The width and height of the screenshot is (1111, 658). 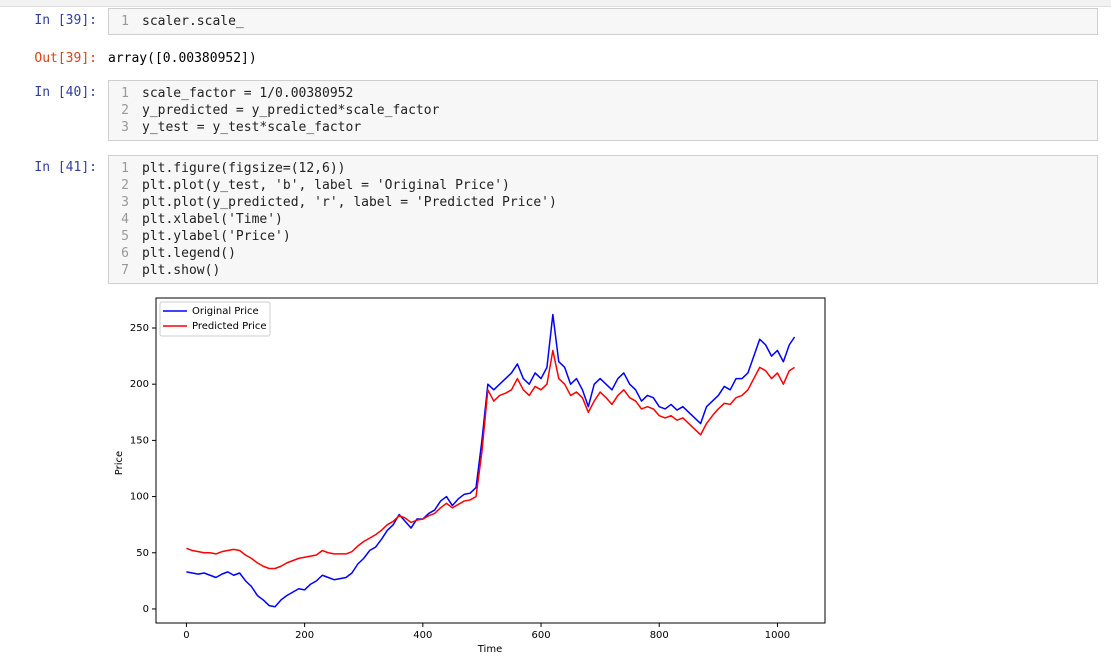 What do you see at coordinates (125, 236) in the screenshot?
I see `line-number: 5` at bounding box center [125, 236].